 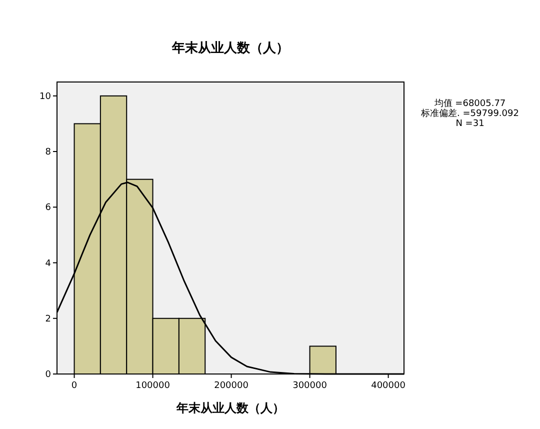 What do you see at coordinates (230, 408) in the screenshot?
I see `x-axis-title: 年末从业人数（人）` at bounding box center [230, 408].